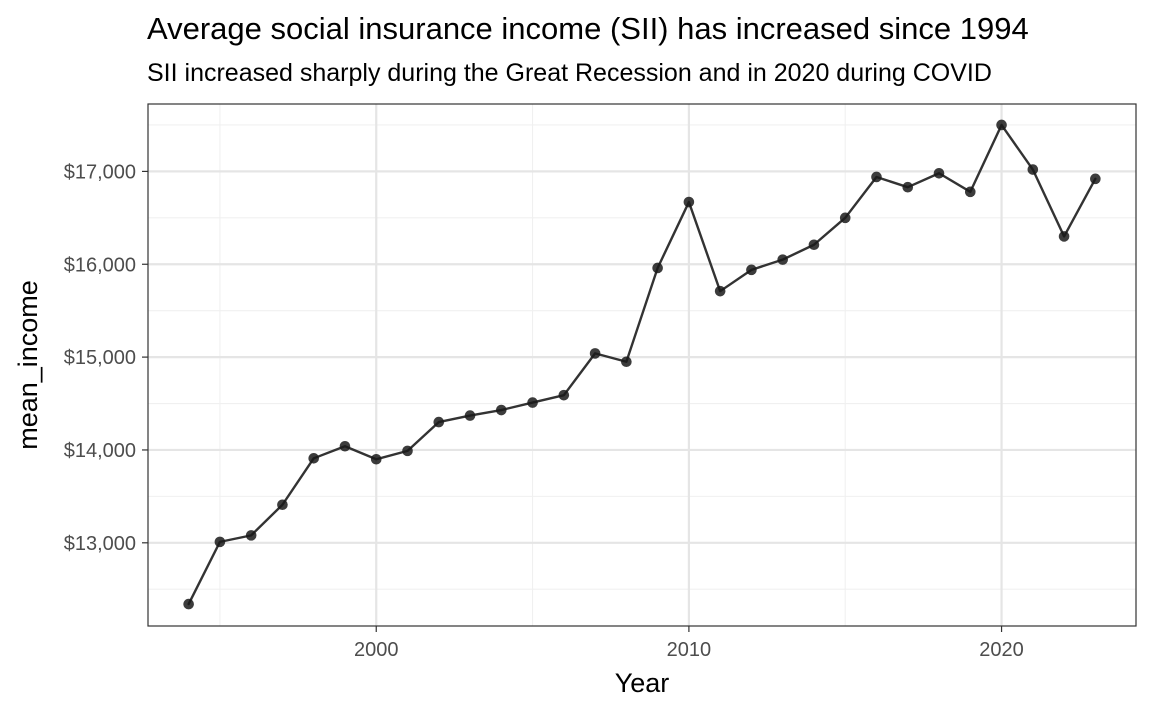  I want to click on x-tick-label: 2020, so click(1001, 650).